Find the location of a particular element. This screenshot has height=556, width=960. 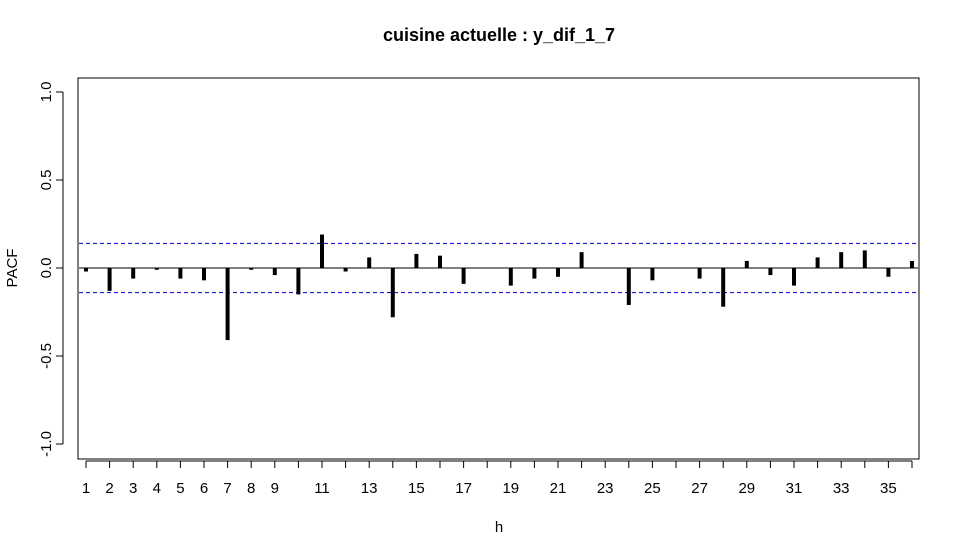

x-tick-label: 27 is located at coordinates (699, 488).